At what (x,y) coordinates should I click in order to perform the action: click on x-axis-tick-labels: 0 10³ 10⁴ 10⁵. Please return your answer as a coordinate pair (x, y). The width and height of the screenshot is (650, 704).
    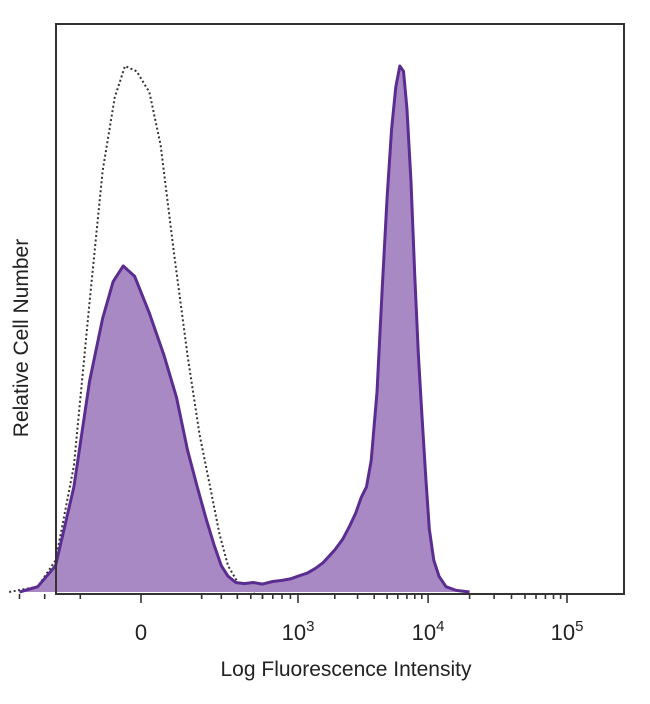
    Looking at the image, I should click on (359, 631).